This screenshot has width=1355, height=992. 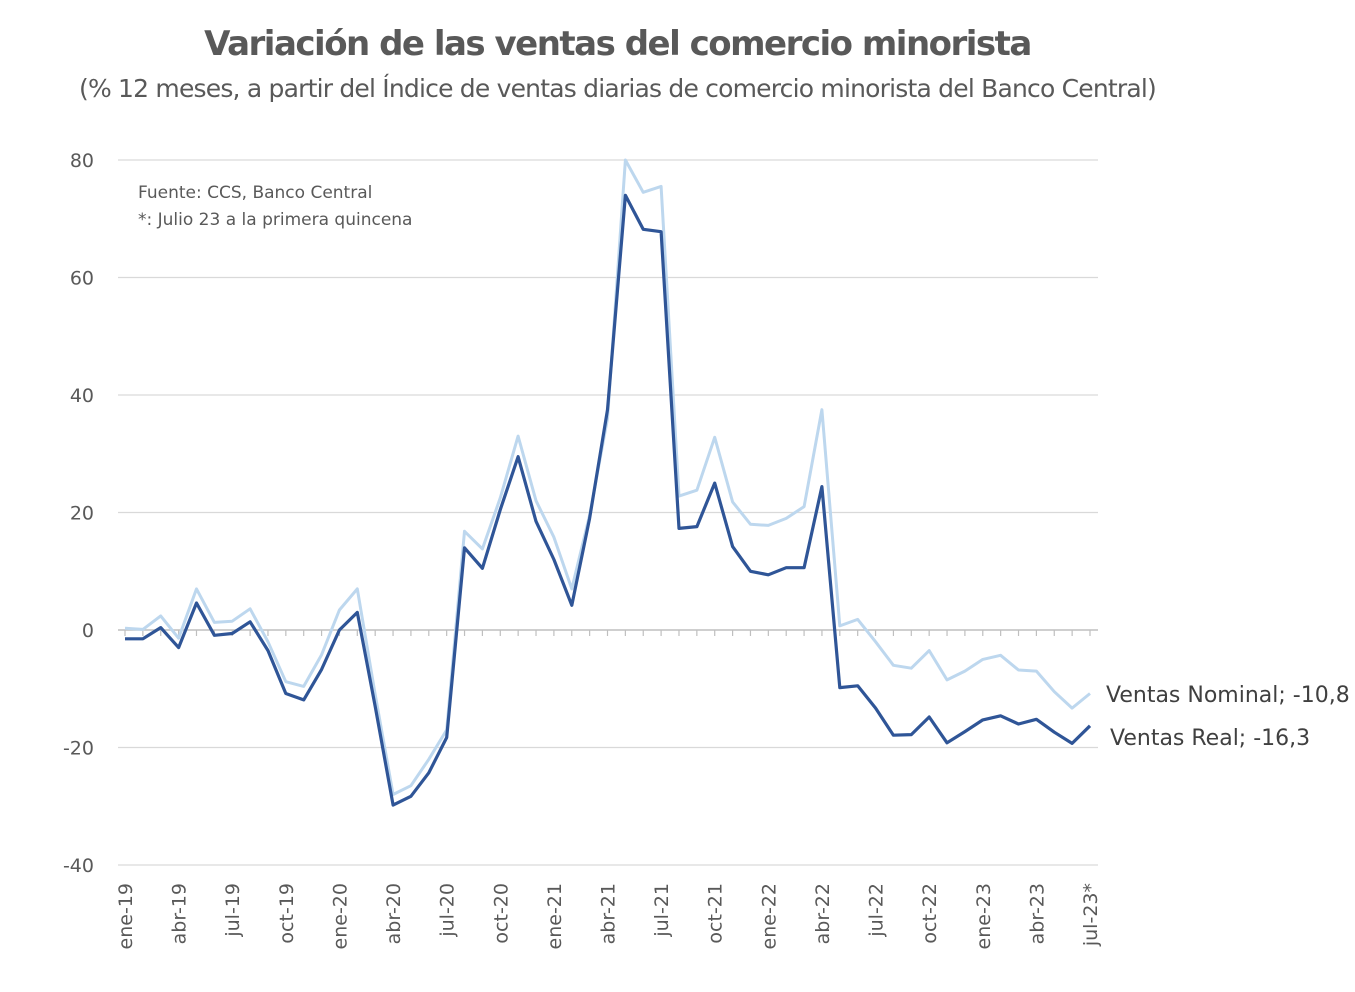 I want to click on x-tick-label: jul-21, so click(x=662, y=910).